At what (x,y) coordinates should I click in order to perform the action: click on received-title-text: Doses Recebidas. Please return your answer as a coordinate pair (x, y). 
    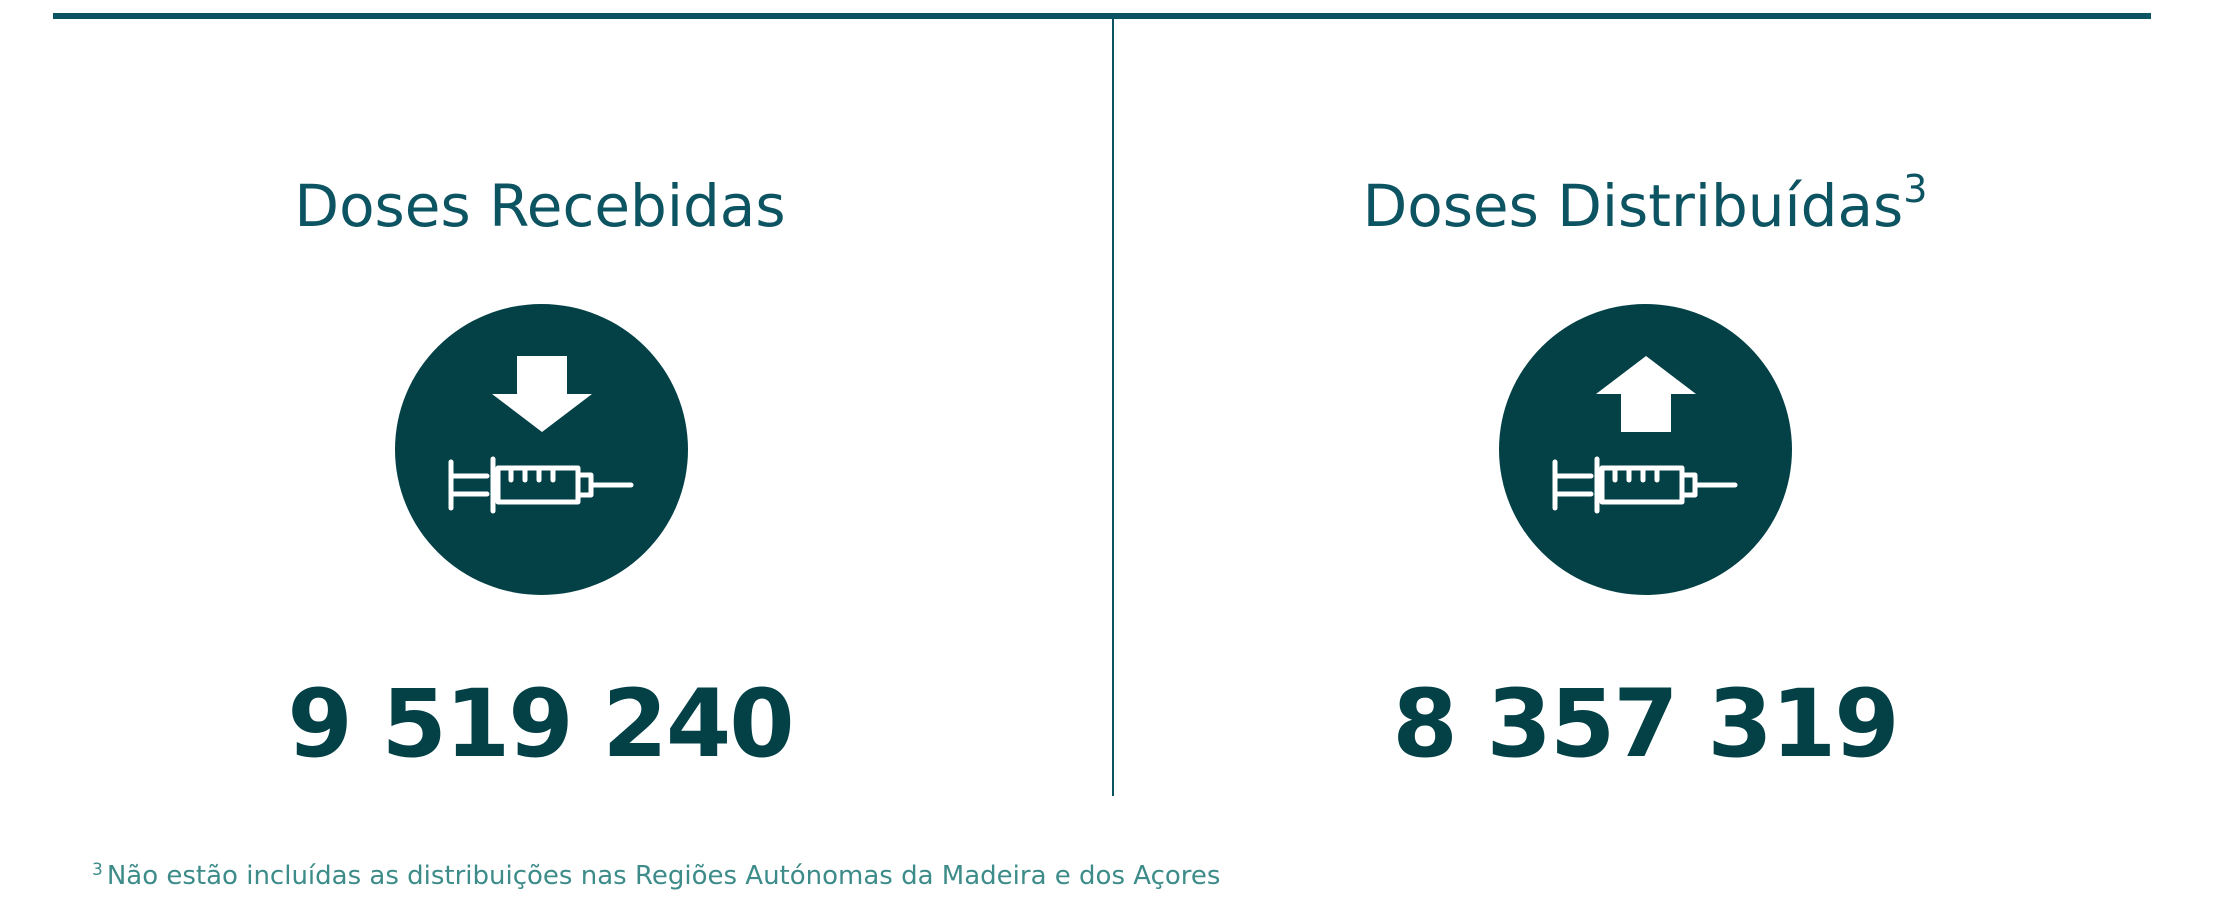
    Looking at the image, I should click on (540, 206).